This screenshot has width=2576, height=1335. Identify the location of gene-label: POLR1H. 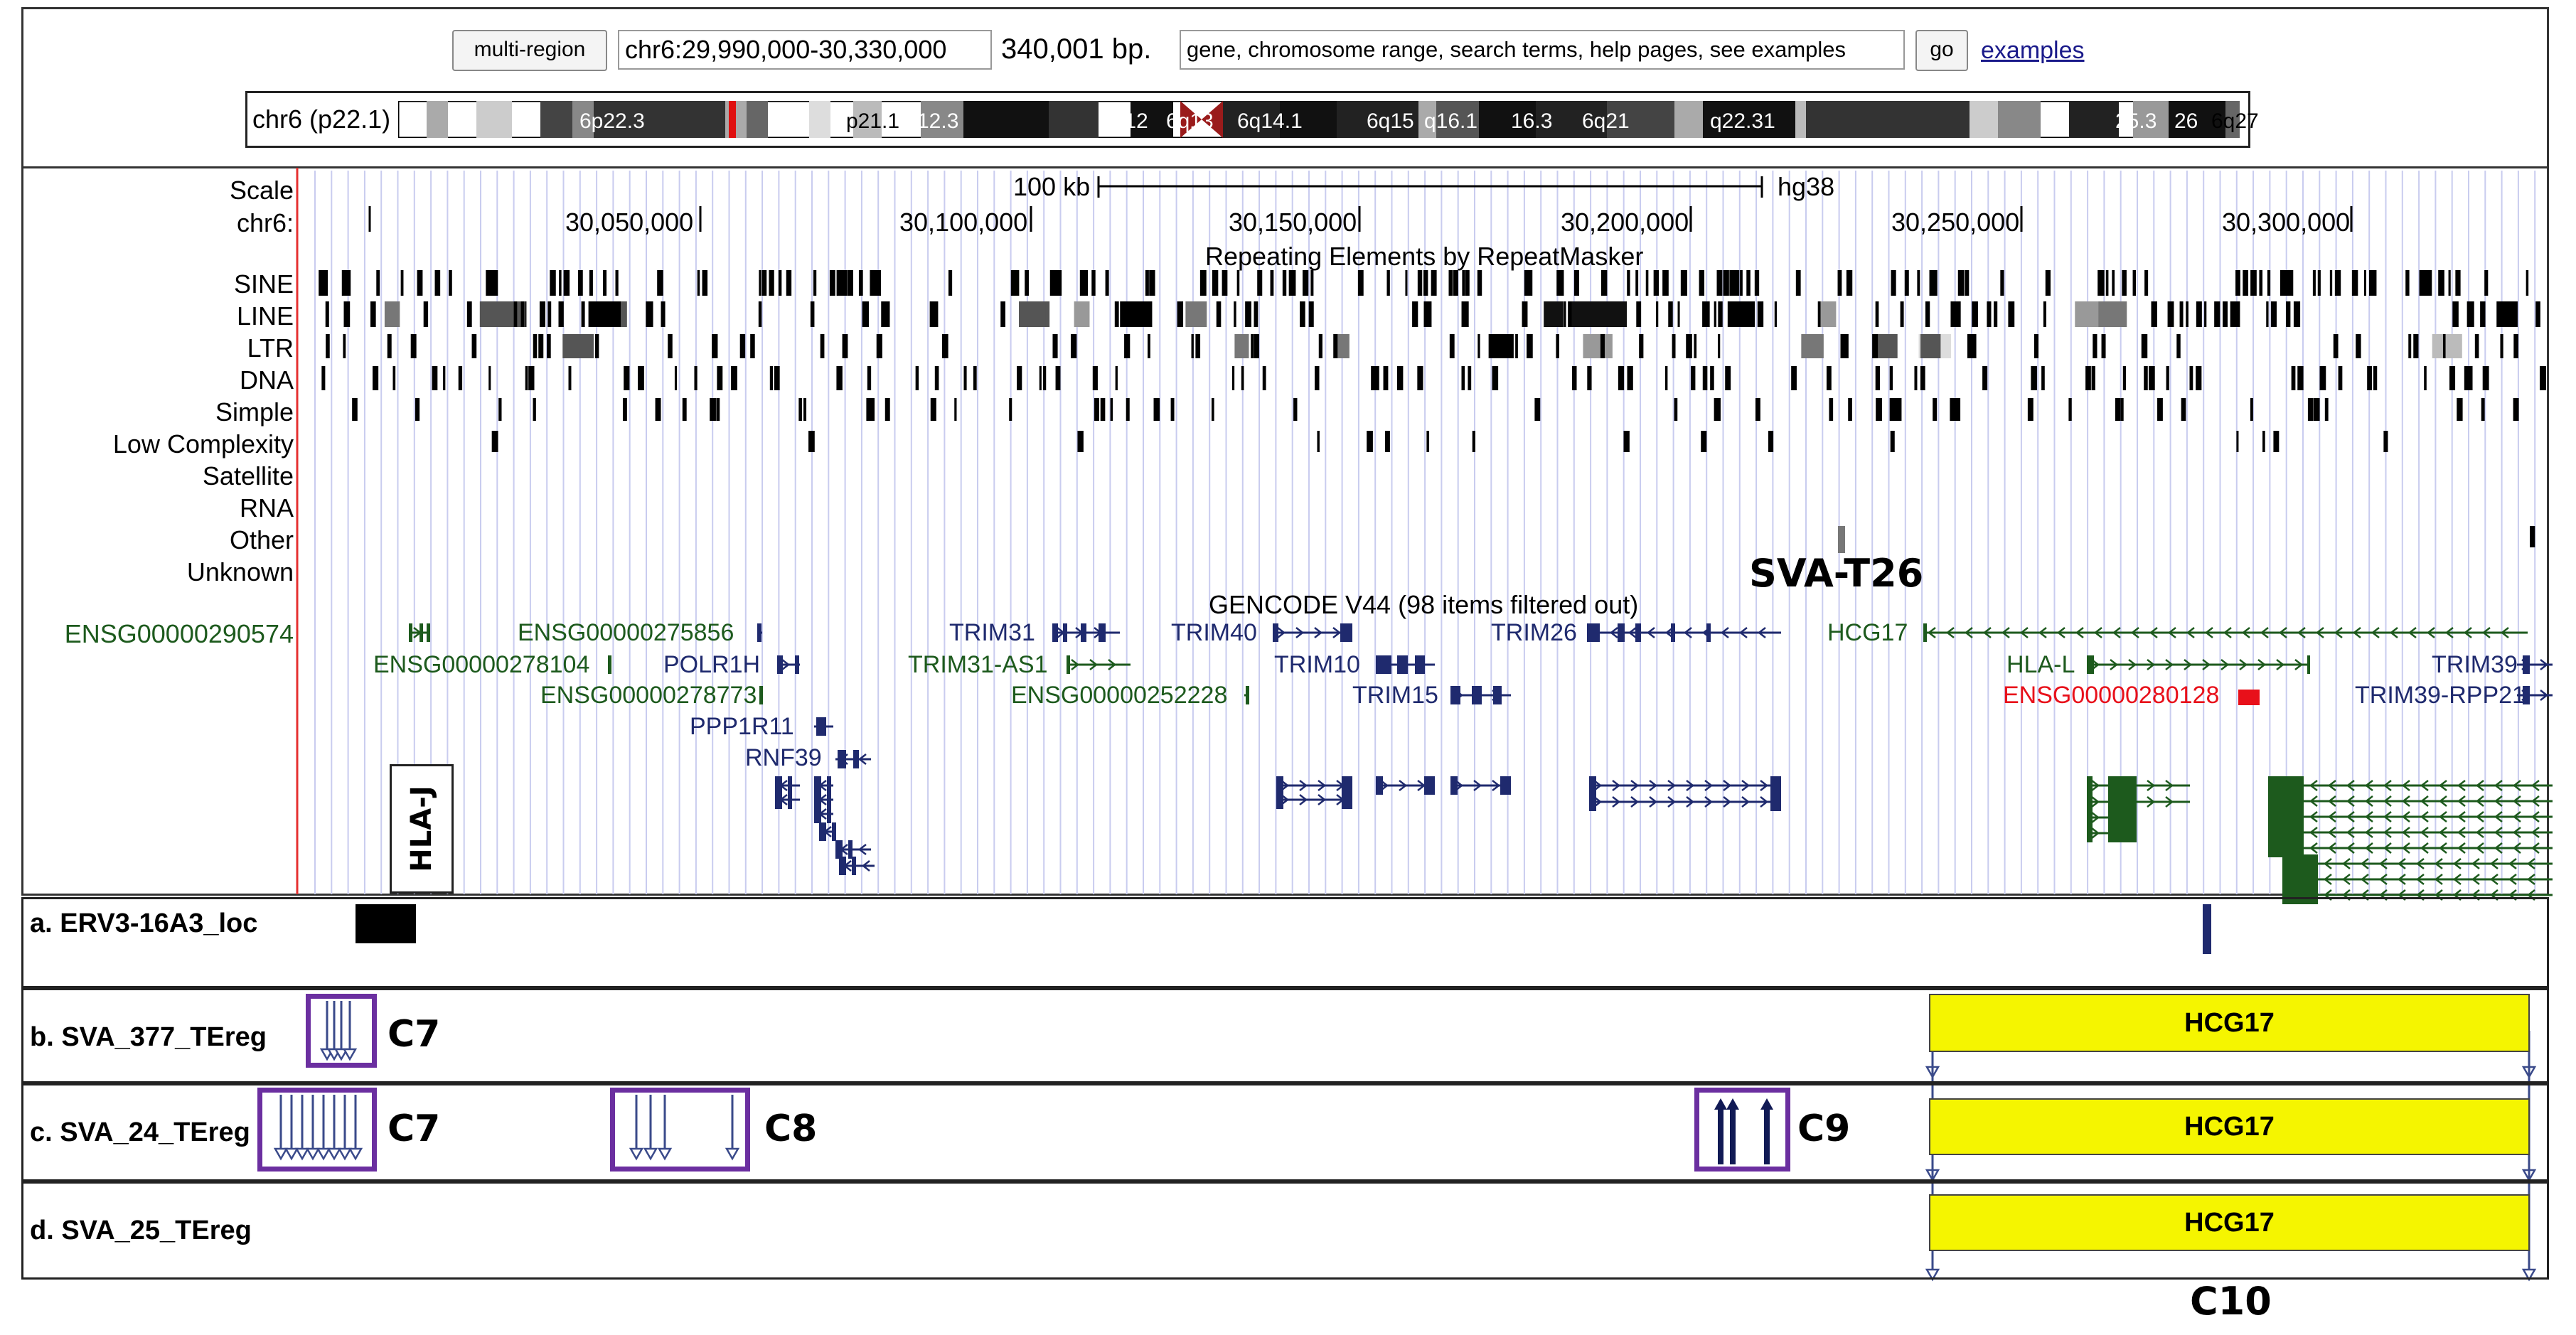
(712, 664).